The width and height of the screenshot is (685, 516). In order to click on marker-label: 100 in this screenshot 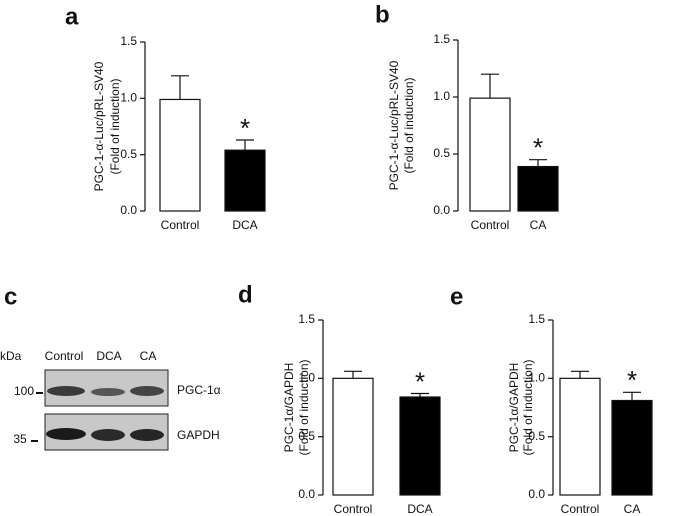, I will do `click(24, 391)`.